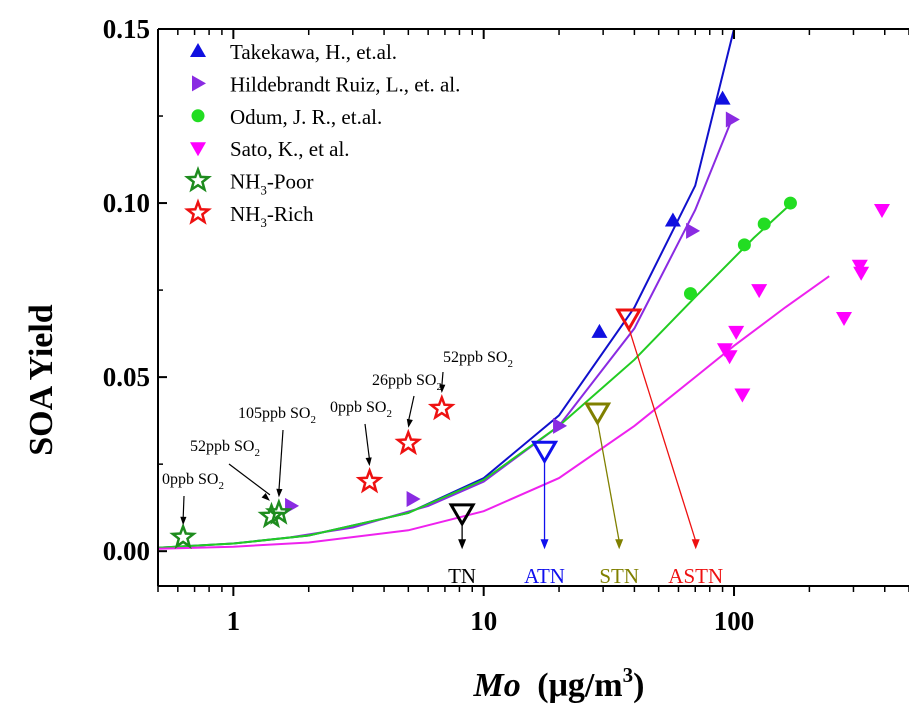 This screenshot has width=909, height=708. Describe the element at coordinates (345, 84) in the screenshot. I see `legend-entry-1: Hildebrandt Ruiz, L., et. al.` at that location.